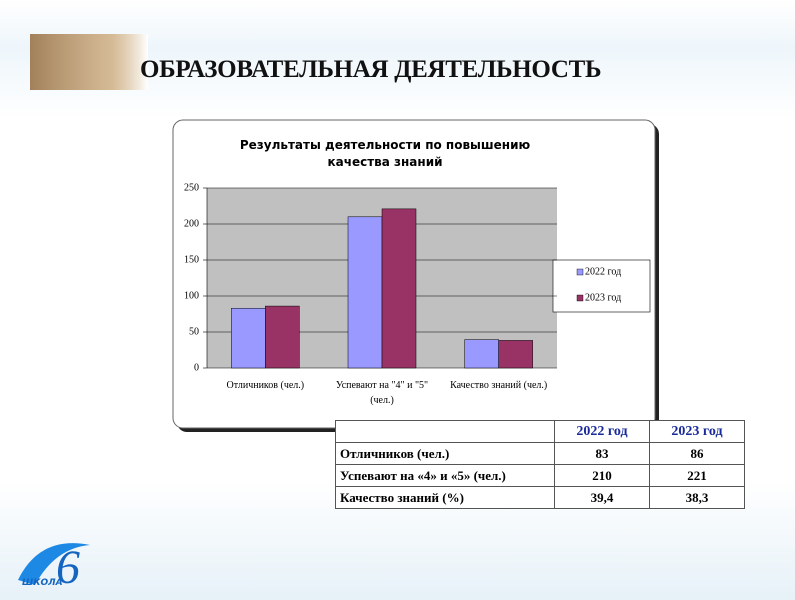  What do you see at coordinates (89, 62) in the screenshot?
I see `header-photo-overlay` at bounding box center [89, 62].